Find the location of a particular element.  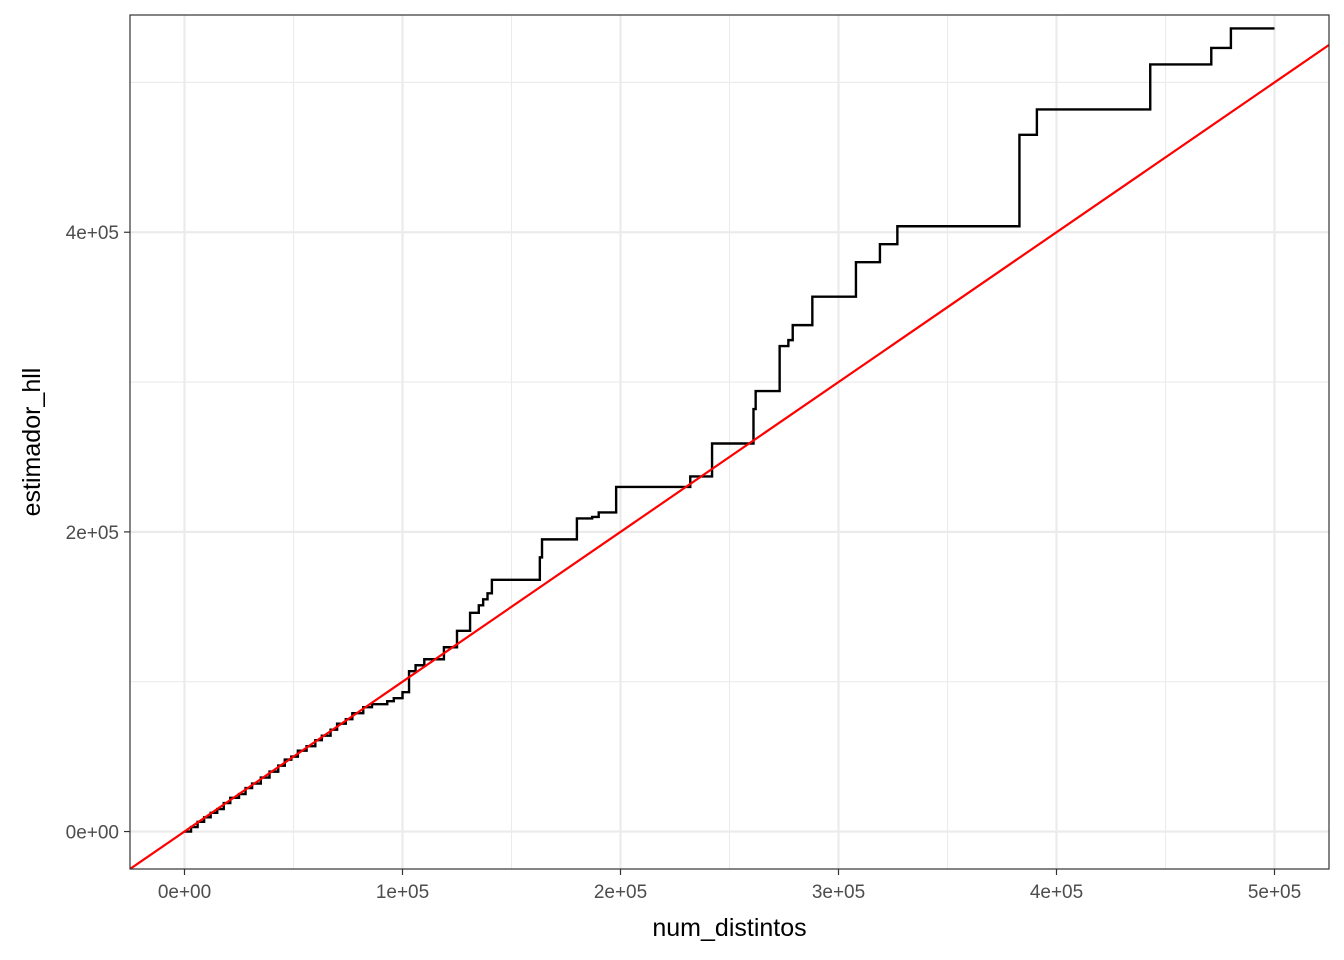

x-tick-label: 4e+05 is located at coordinates (1056, 892).